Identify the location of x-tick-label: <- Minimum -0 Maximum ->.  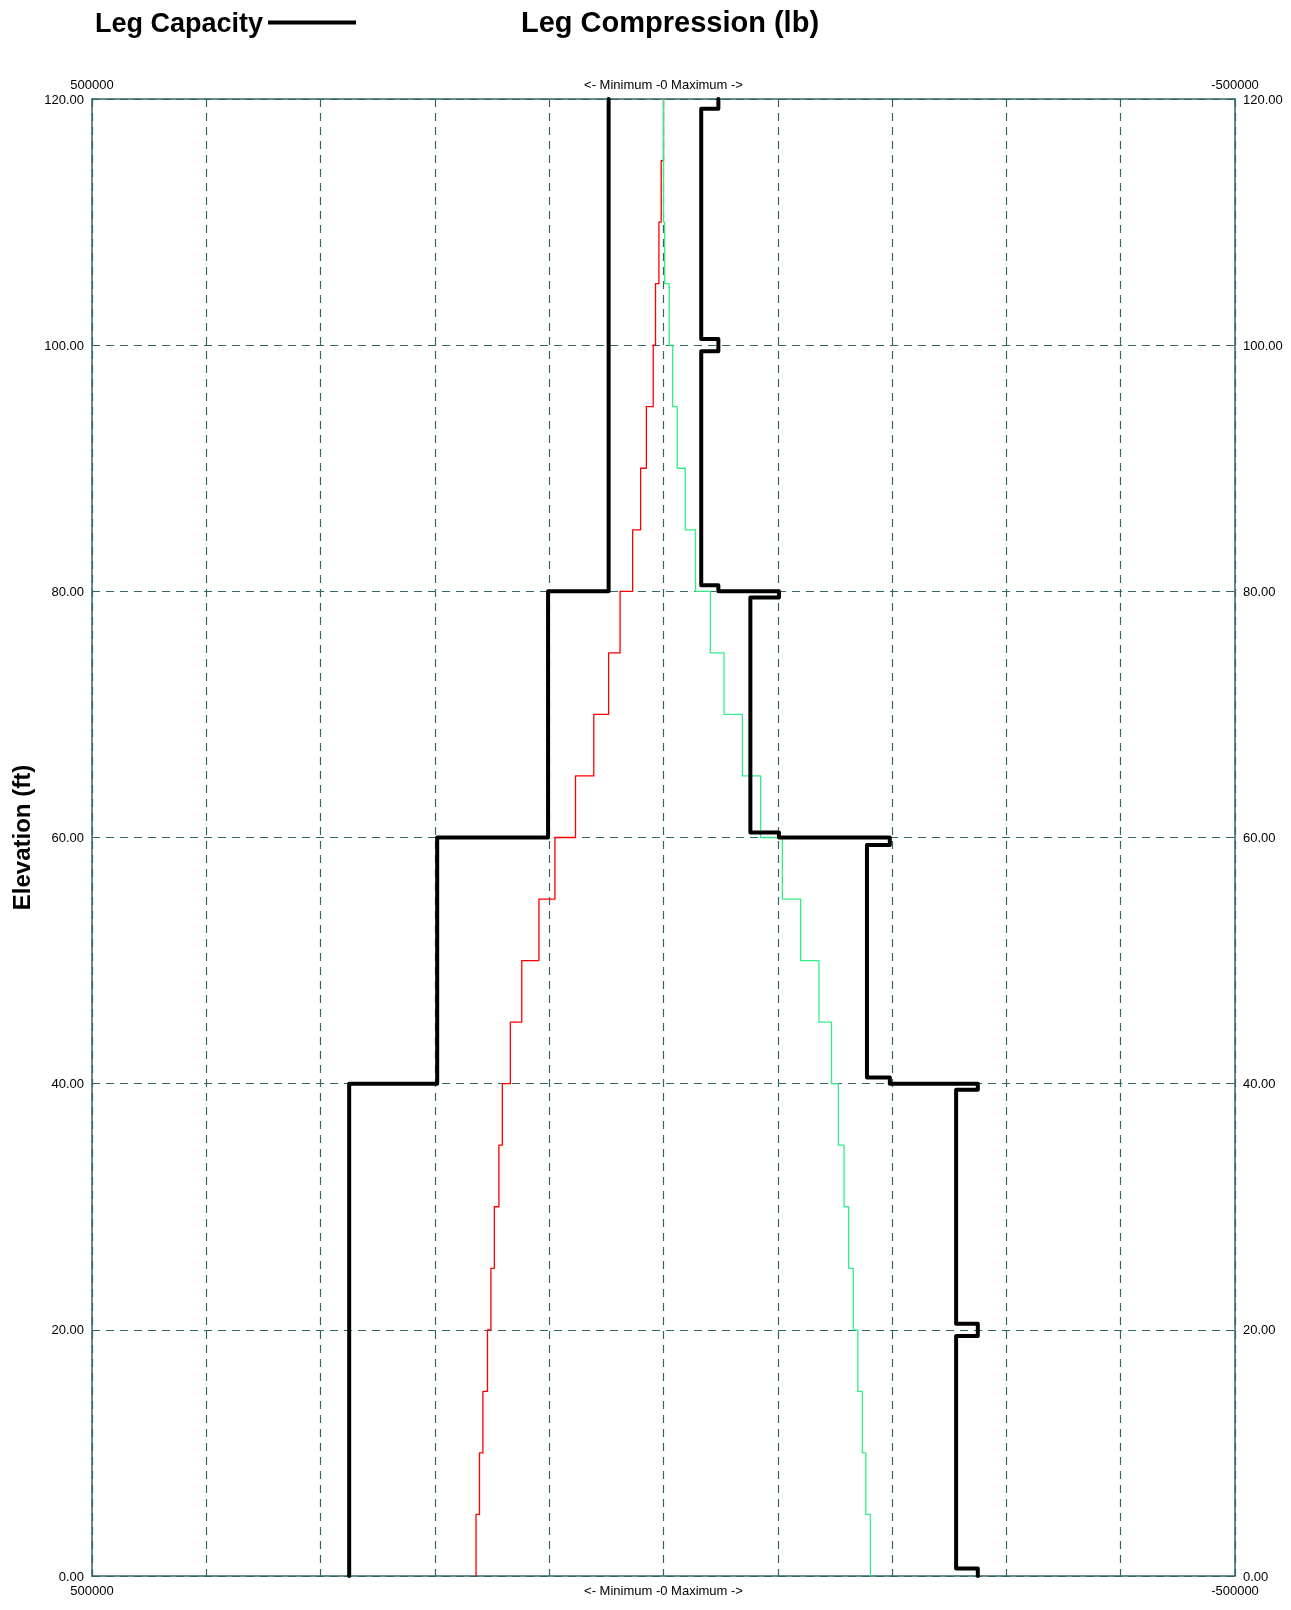
(663, 1590).